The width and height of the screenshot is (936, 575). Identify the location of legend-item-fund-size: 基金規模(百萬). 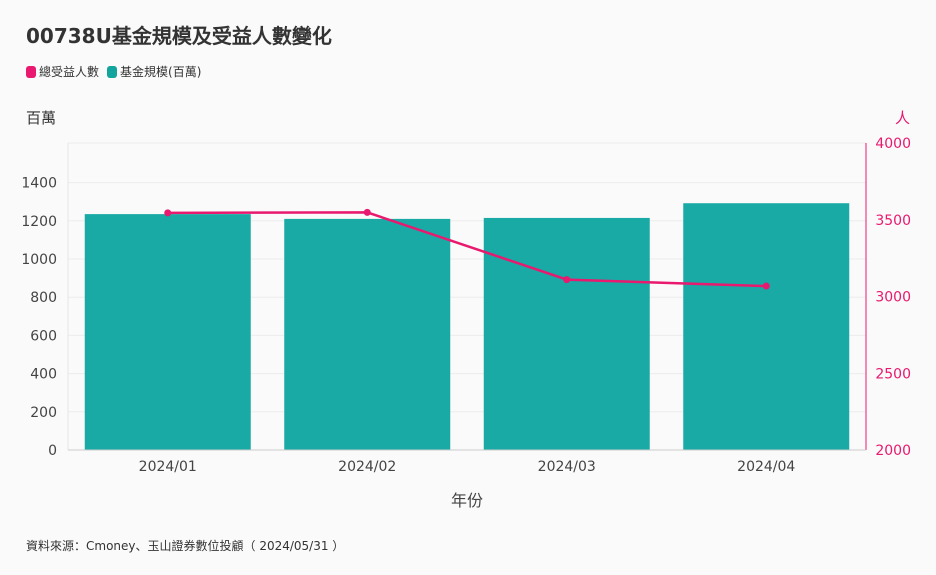
(154, 71).